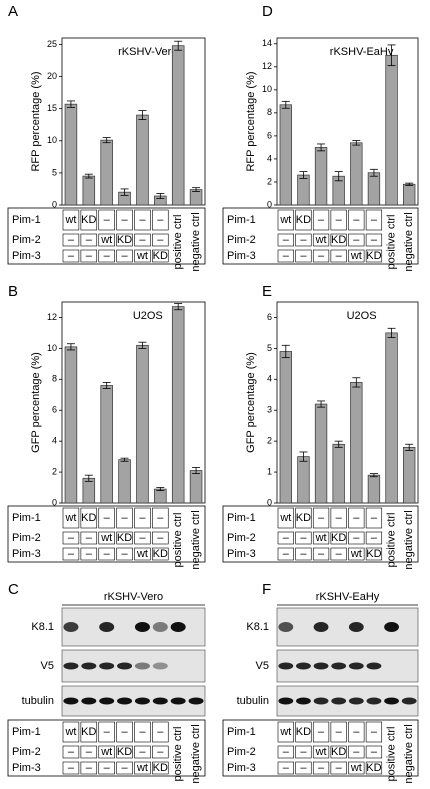 This screenshot has width=430, height=789. What do you see at coordinates (133, 597) in the screenshot?
I see `blot-title: rKSHV-Vero` at bounding box center [133, 597].